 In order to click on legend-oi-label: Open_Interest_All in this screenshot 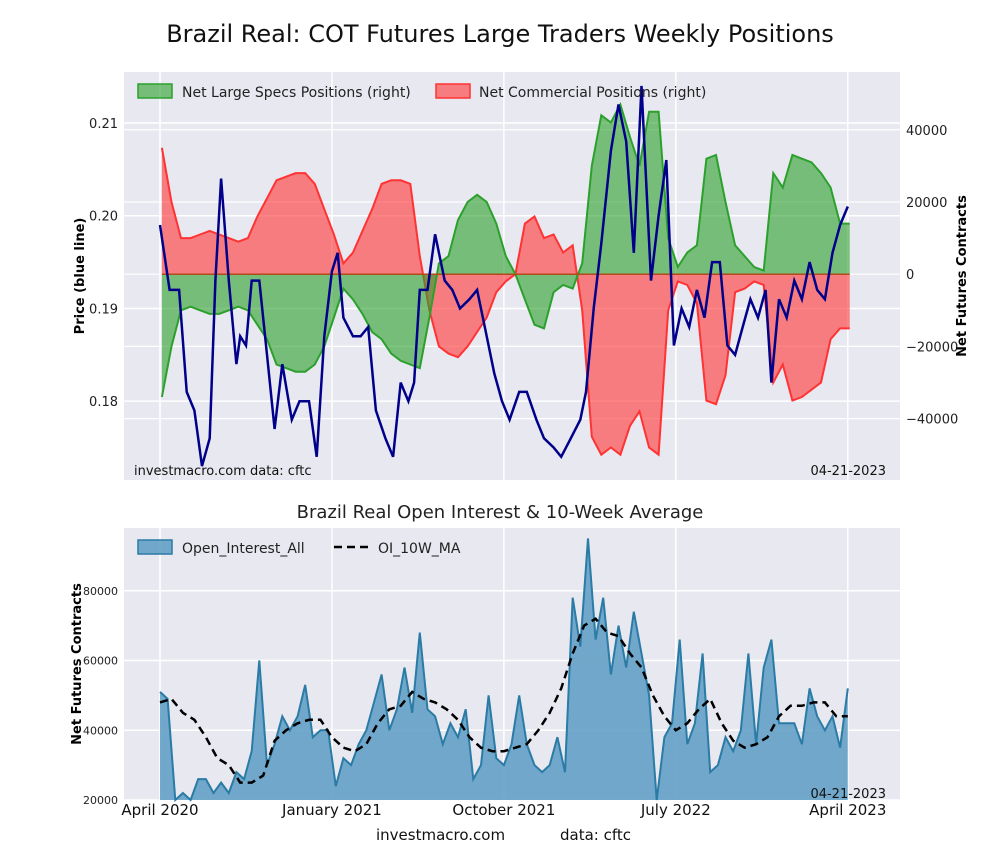, I will do `click(243, 549)`.